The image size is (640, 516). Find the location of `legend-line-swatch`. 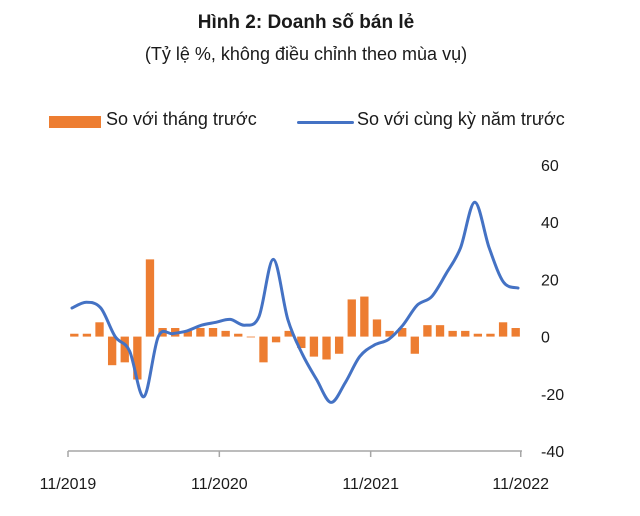

legend-line-swatch is located at coordinates (325, 122).